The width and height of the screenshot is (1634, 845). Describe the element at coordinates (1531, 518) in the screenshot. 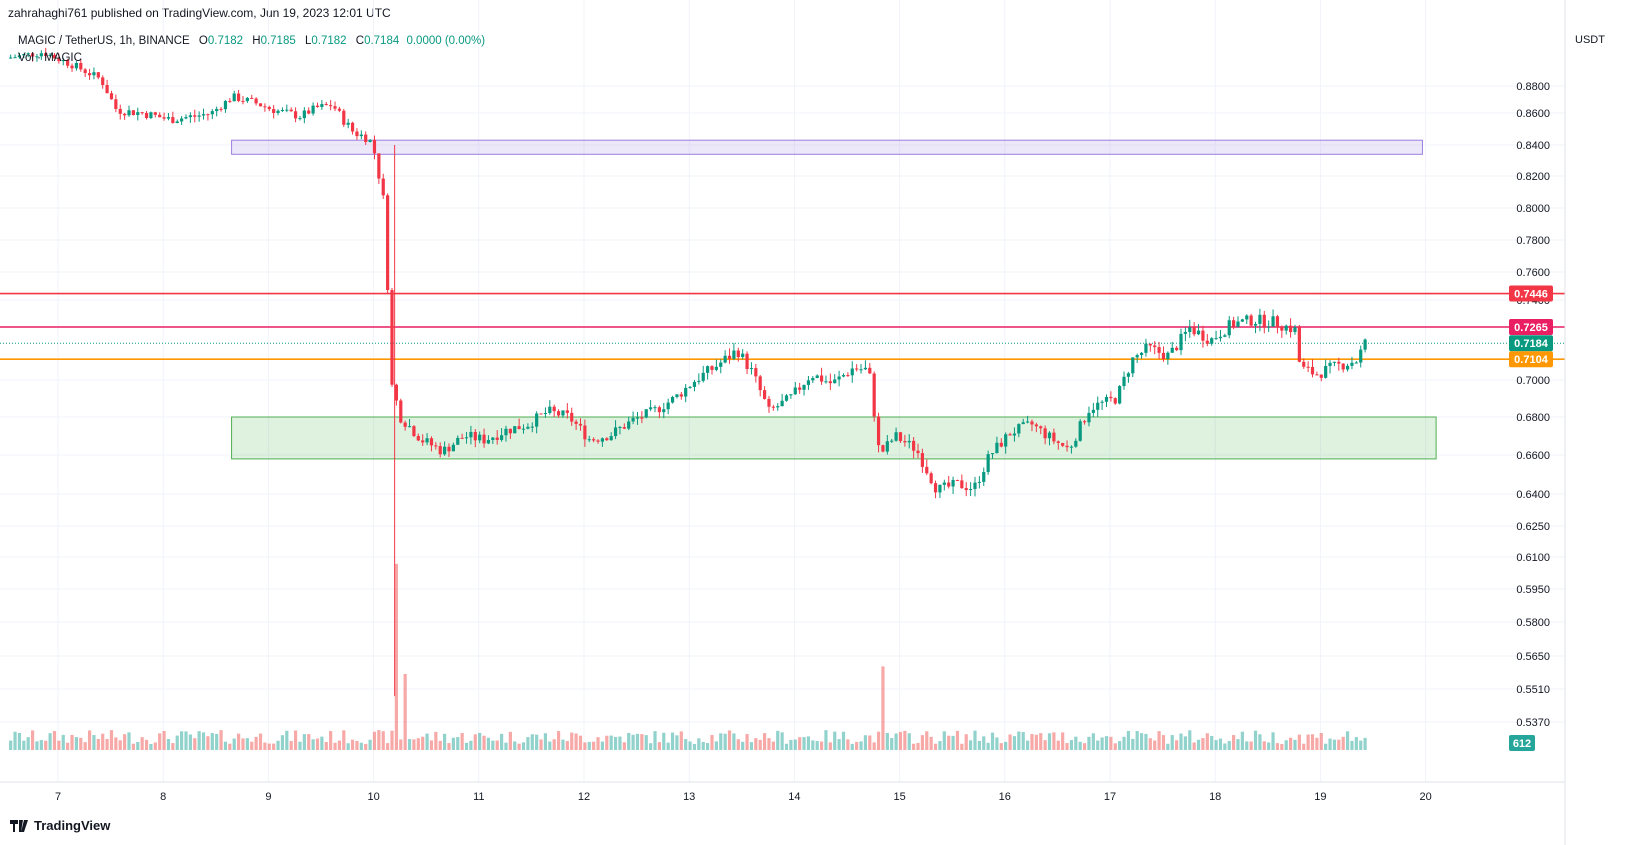

I see `price-tags: 0.7446 0.7265 0.7184 0.7104 612` at that location.